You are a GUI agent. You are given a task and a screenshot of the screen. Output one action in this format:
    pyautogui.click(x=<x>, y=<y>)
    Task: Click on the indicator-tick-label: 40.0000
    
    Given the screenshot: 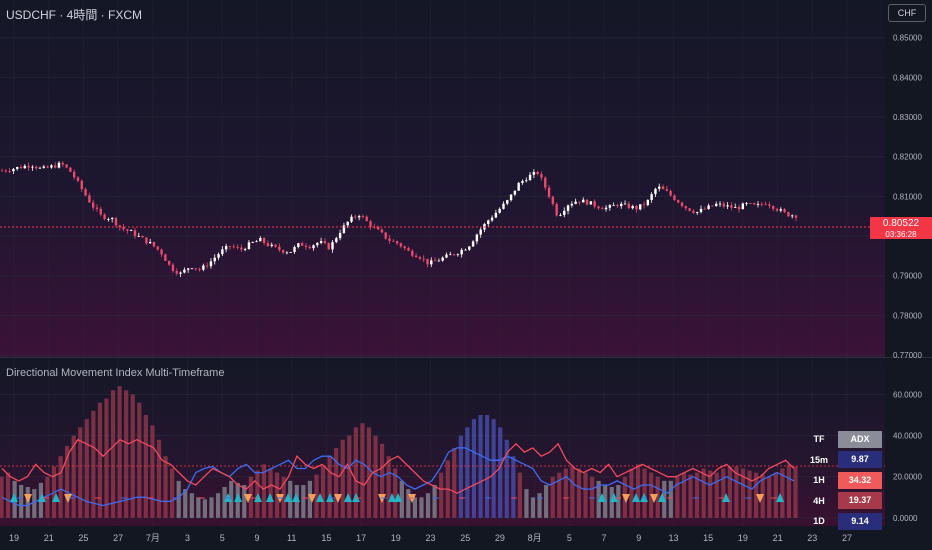 What is the action you would take?
    pyautogui.click(x=907, y=436)
    